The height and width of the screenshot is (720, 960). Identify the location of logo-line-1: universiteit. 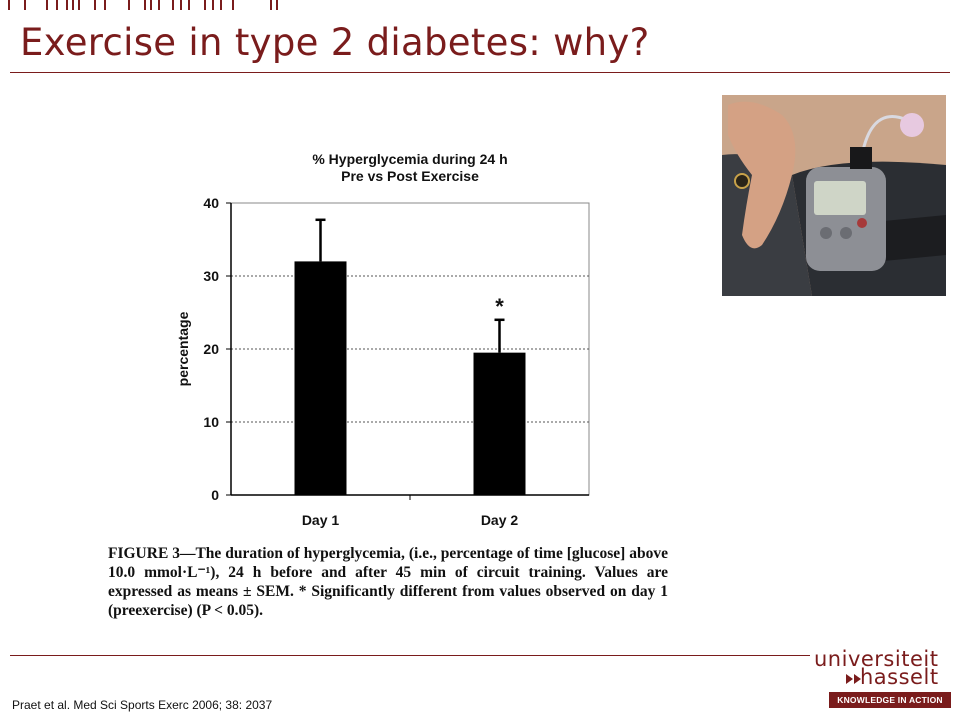
(876, 659).